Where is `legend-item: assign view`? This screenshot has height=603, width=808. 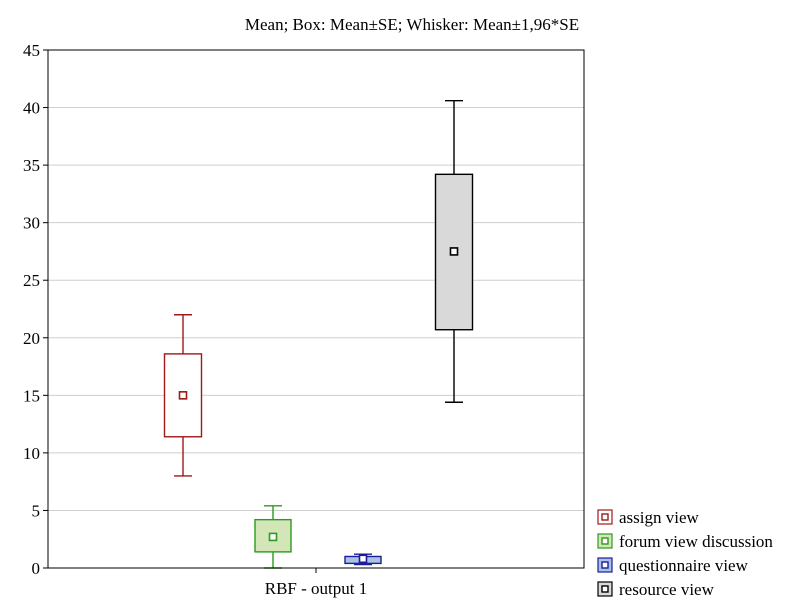
legend-item: assign view is located at coordinates (648, 517).